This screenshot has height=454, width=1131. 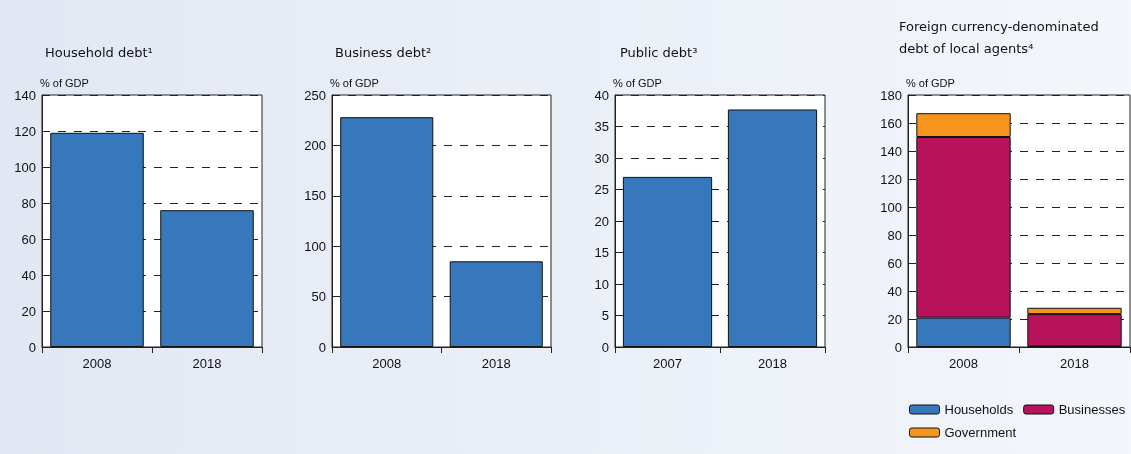 What do you see at coordinates (1092, 409) in the screenshot?
I see `legend-label: Businesses` at bounding box center [1092, 409].